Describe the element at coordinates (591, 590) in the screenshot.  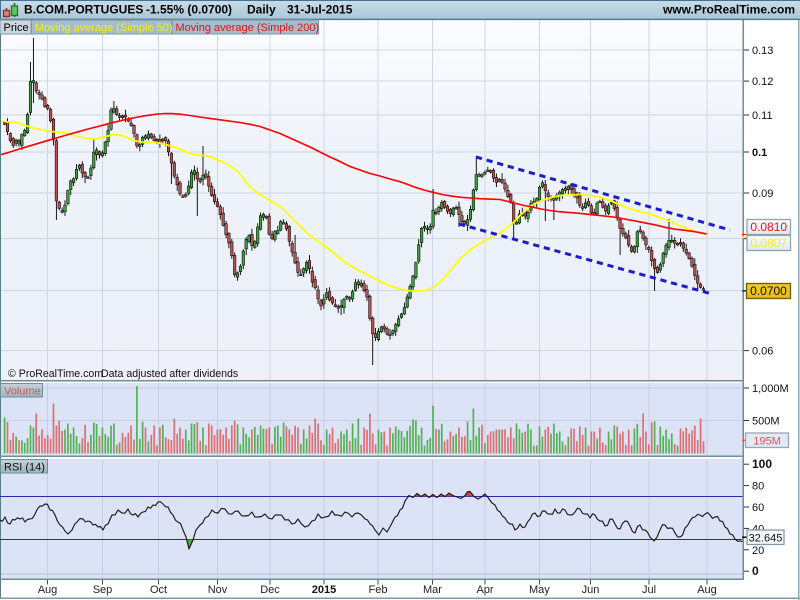
I see `svg-text: Jun` at that location.